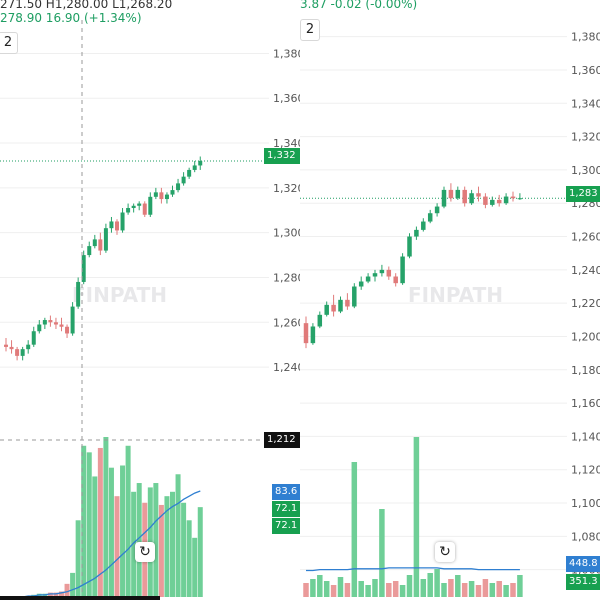 The height and width of the screenshot is (600, 600). Describe the element at coordinates (585, 403) in the screenshot. I see `y-axis-tick-label: 1,160` at that location.